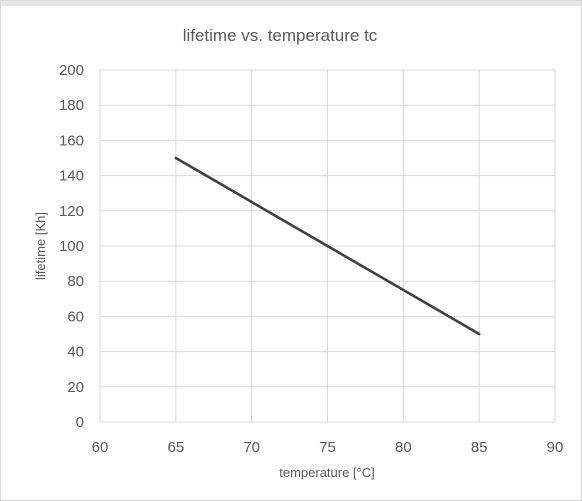 The height and width of the screenshot is (501, 582). What do you see at coordinates (100, 447) in the screenshot?
I see `x-tick-label: 60` at bounding box center [100, 447].